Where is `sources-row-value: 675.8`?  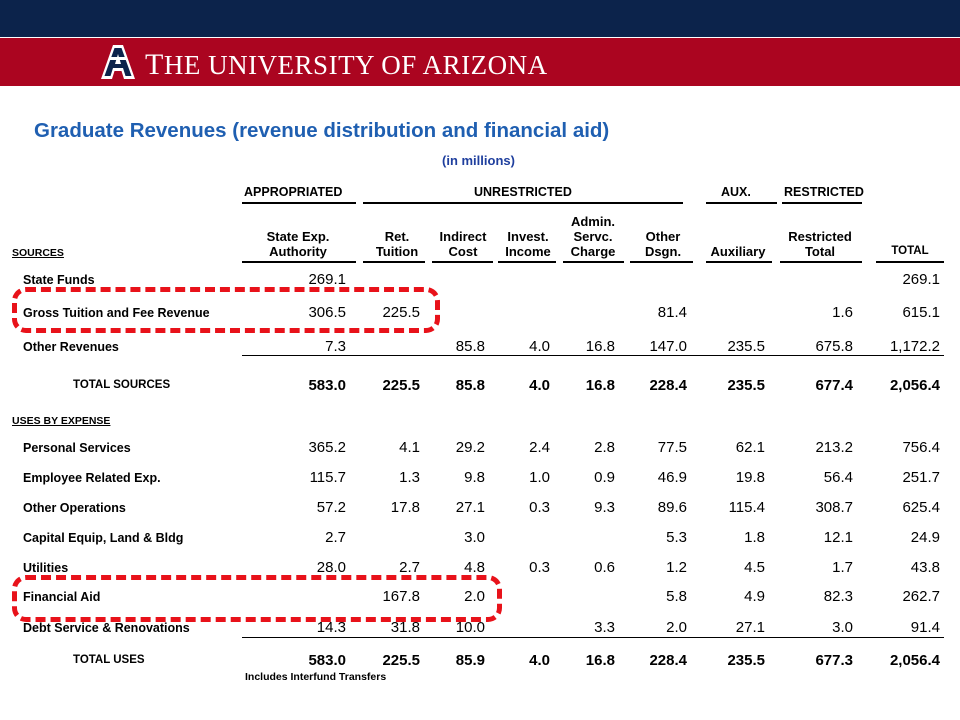
sources-row-value: 675.8 is located at coordinates (834, 346).